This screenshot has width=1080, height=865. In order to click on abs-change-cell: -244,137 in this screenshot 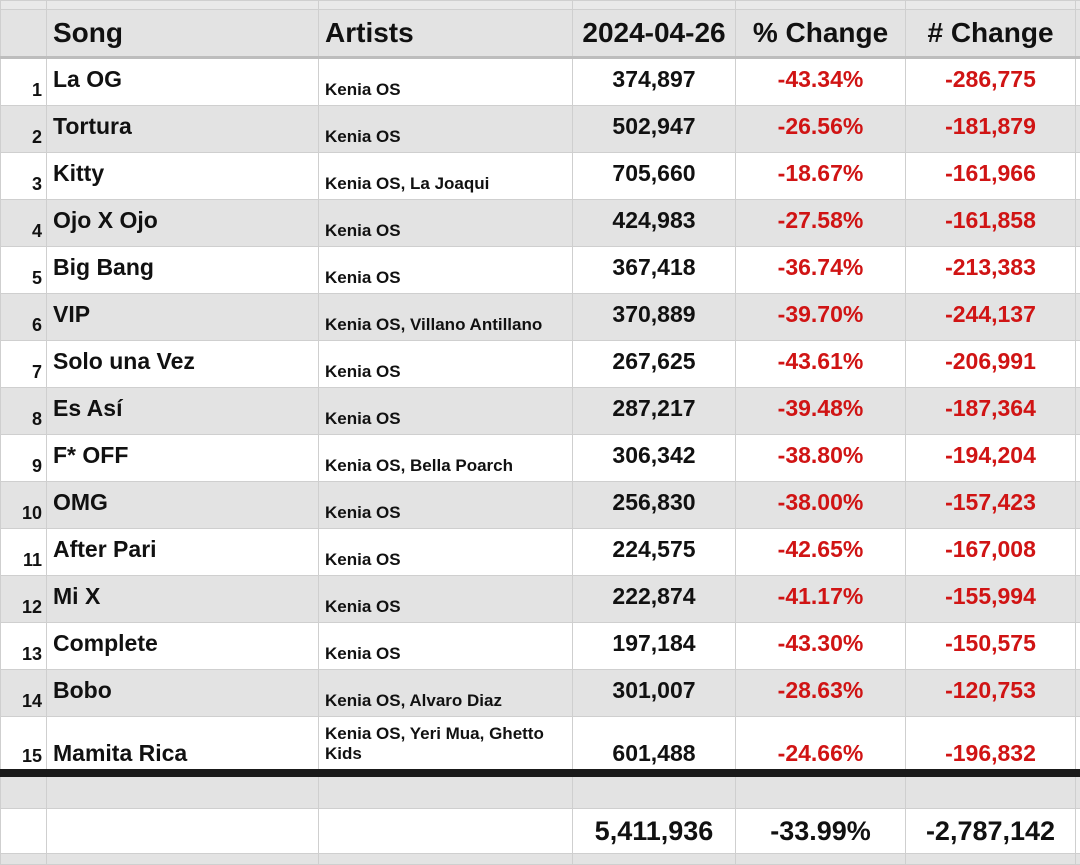, I will do `click(991, 317)`.